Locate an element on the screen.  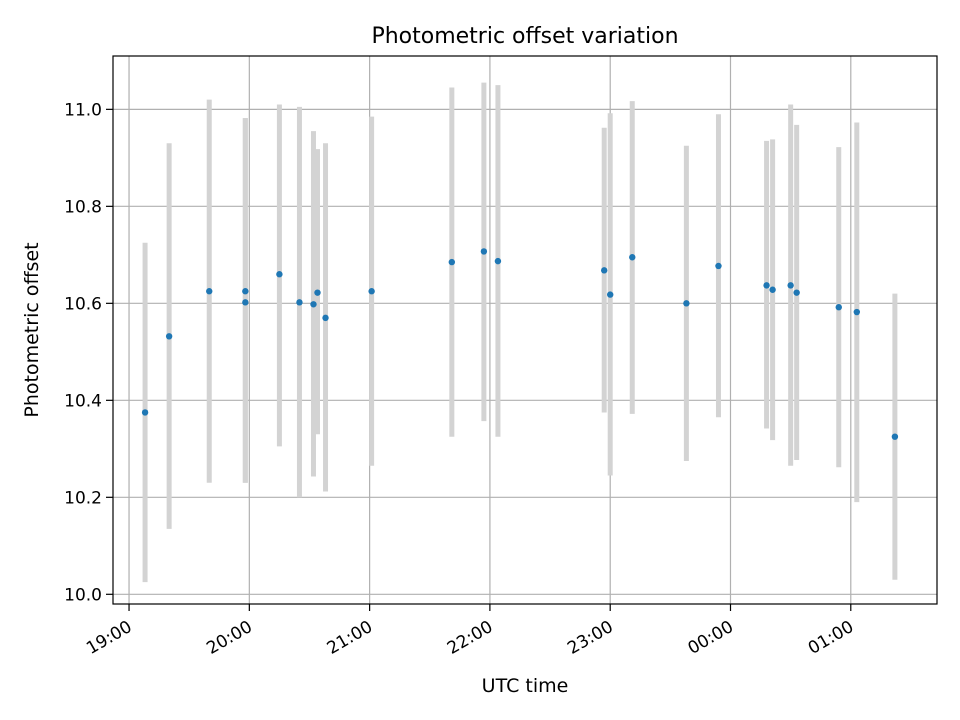
y-tick-label: 11.0 is located at coordinates (83, 110).